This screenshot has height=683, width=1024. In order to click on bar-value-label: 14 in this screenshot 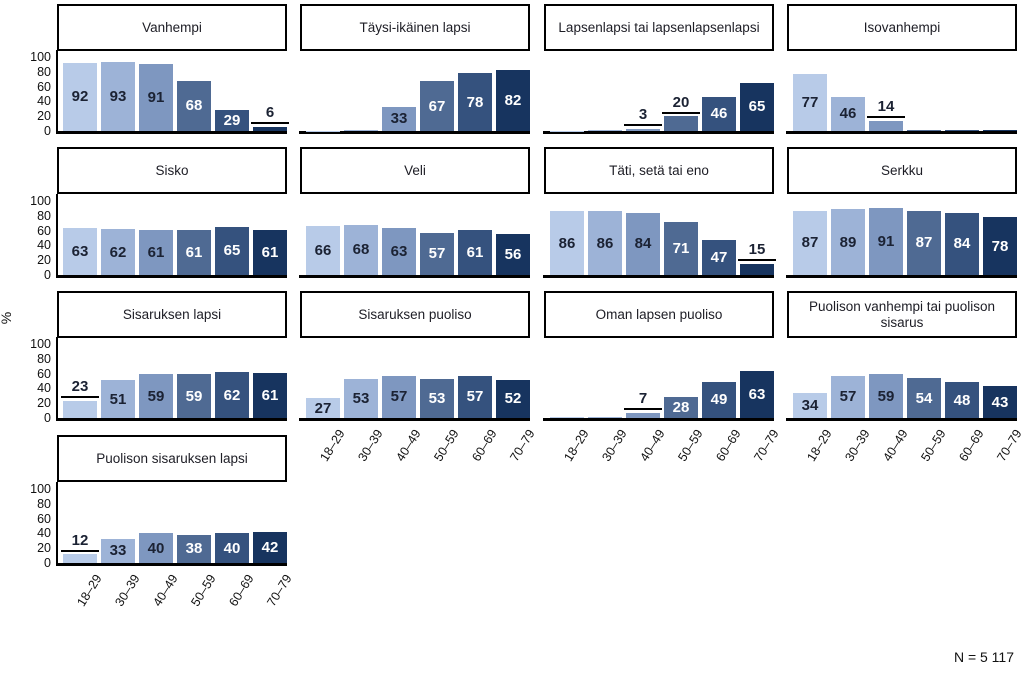, I will do `click(886, 108)`.